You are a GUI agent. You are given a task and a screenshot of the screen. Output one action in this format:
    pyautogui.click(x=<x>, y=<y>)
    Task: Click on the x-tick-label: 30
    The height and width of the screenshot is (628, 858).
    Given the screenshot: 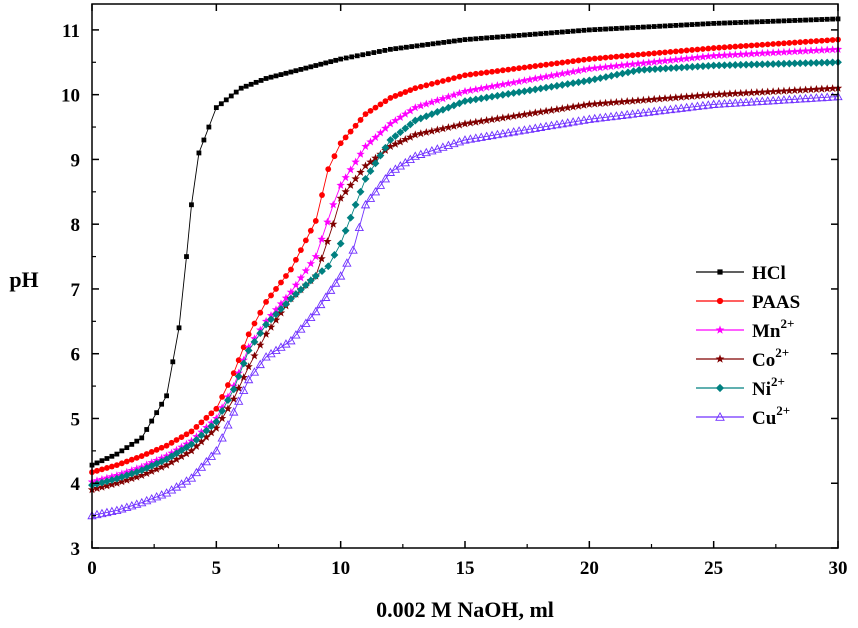 What is the action you would take?
    pyautogui.click(x=838, y=568)
    